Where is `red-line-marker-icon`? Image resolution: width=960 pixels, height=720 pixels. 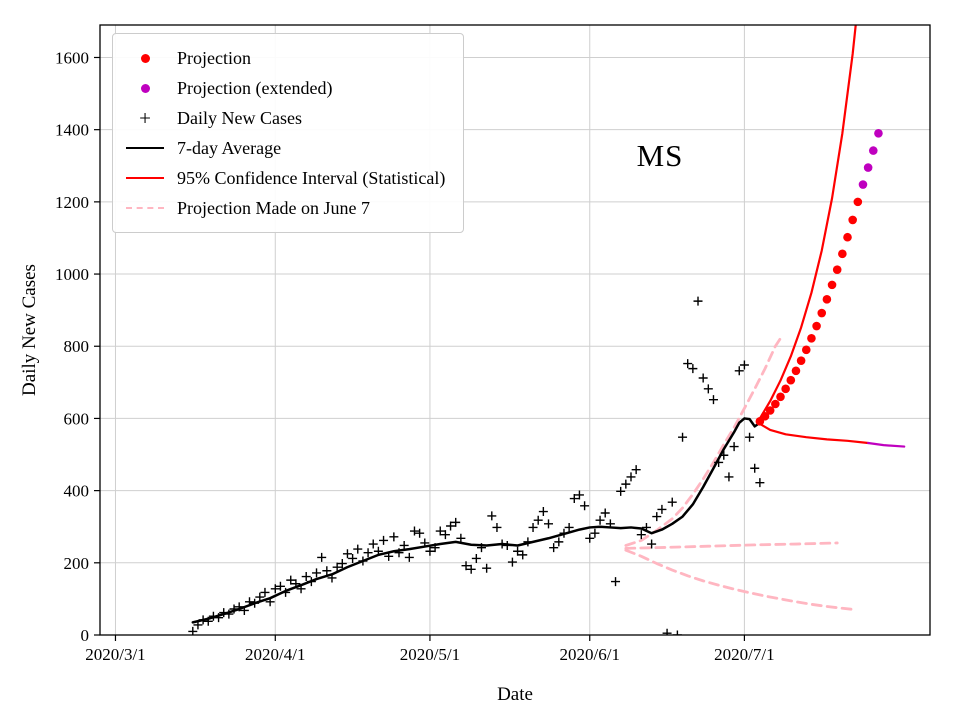
red-line-marker-icon is located at coordinates (145, 178).